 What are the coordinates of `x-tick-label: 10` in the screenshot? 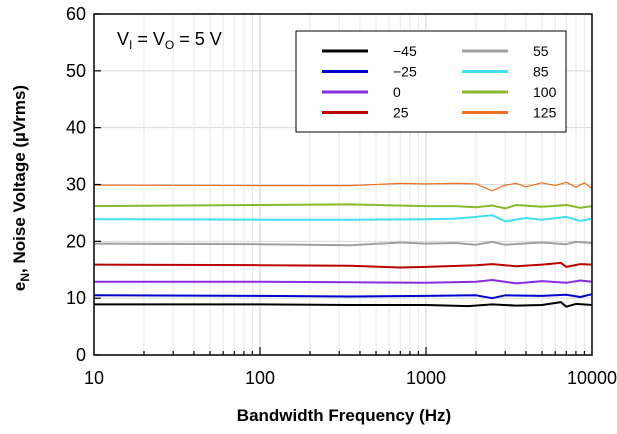 It's located at (94, 378).